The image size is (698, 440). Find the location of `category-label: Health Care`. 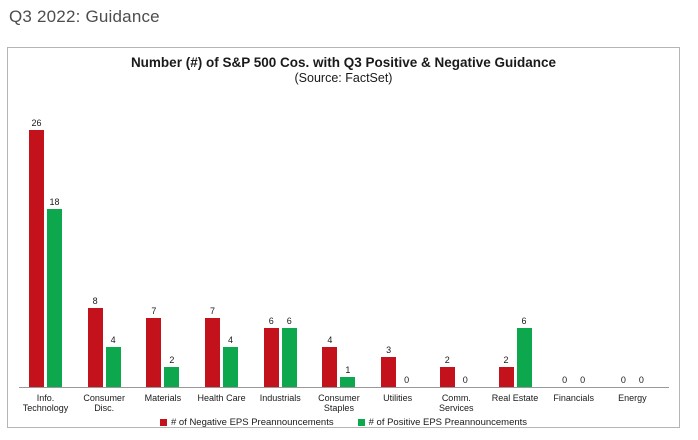

category-label: Health Care is located at coordinates (221, 398).